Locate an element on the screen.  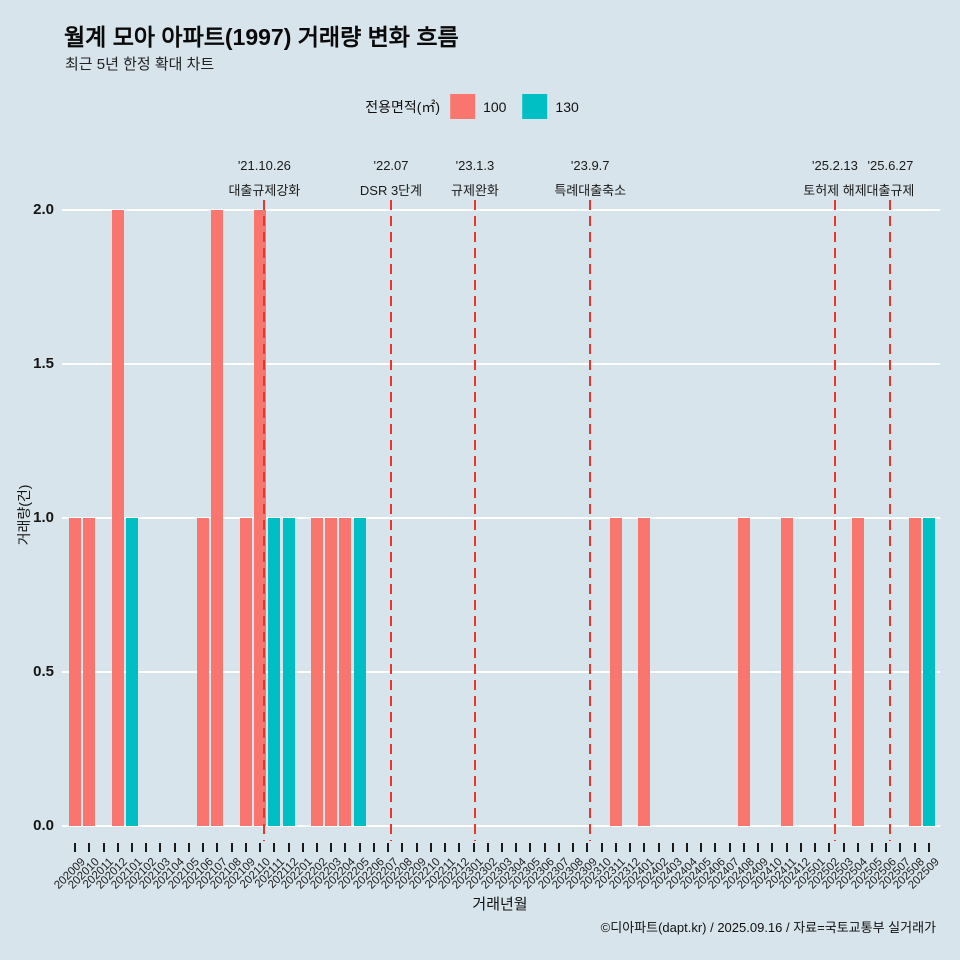
annotation-date-'23.1.3: '23.1.3 is located at coordinates (475, 165).